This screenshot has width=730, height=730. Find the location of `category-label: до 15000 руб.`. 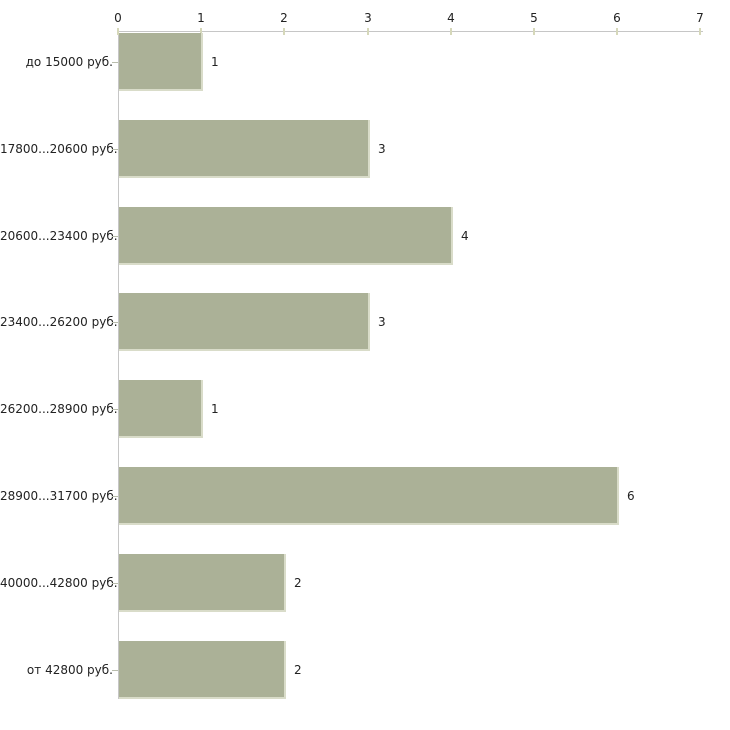

category-label: до 15000 руб. is located at coordinates (69, 62).